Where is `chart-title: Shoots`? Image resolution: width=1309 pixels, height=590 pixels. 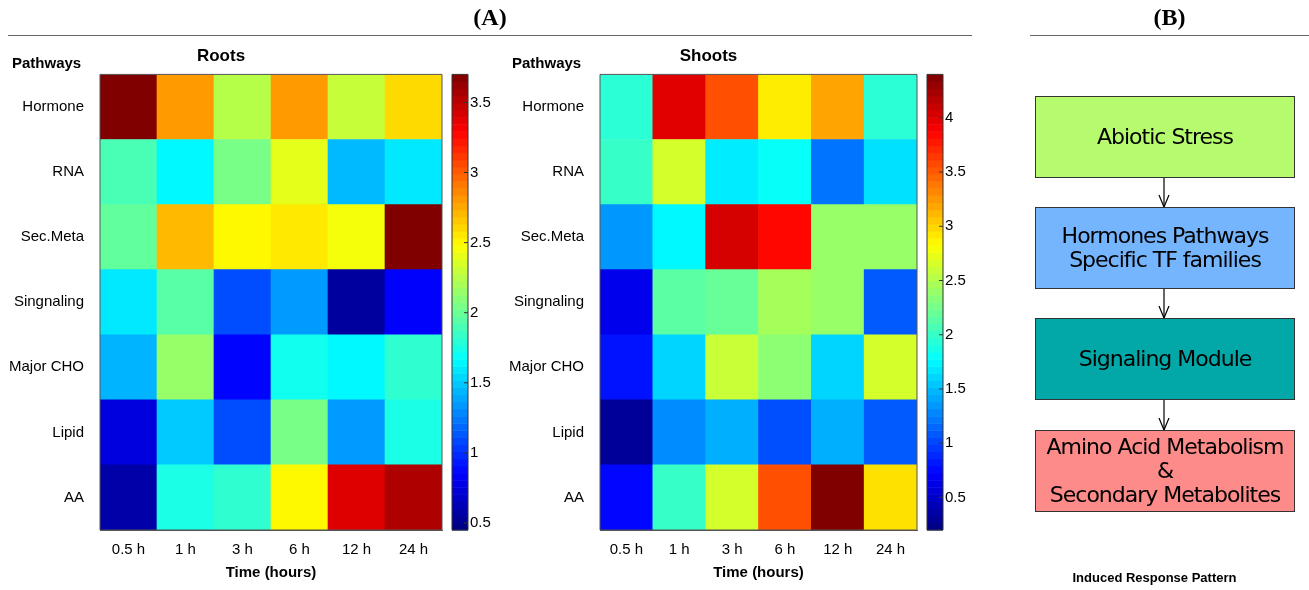 chart-title: Shoots is located at coordinates (708, 55).